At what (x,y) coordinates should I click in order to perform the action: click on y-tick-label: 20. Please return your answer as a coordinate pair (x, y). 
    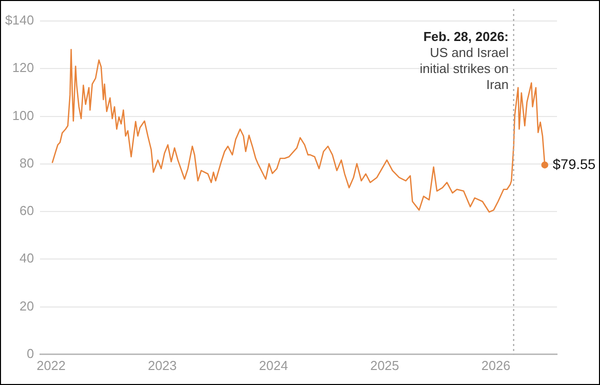
    Looking at the image, I should click on (27, 306).